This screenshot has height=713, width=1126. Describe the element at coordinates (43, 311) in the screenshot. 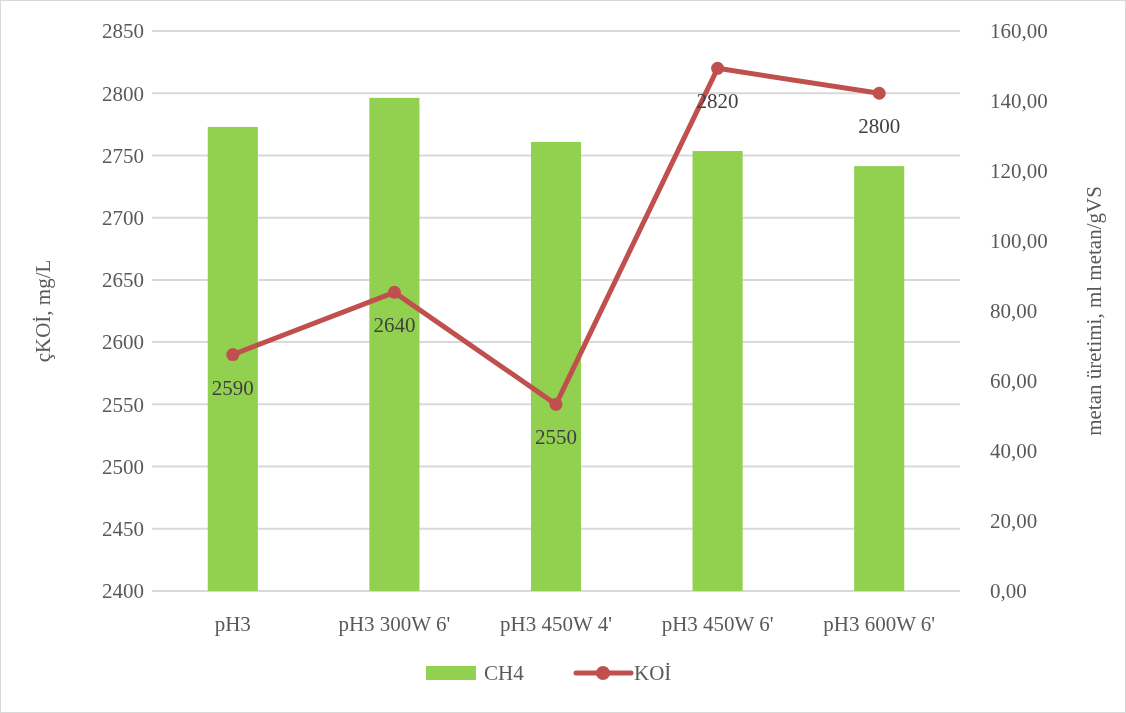

I see `y-axis-title: çKOİ, mg/L` at that location.